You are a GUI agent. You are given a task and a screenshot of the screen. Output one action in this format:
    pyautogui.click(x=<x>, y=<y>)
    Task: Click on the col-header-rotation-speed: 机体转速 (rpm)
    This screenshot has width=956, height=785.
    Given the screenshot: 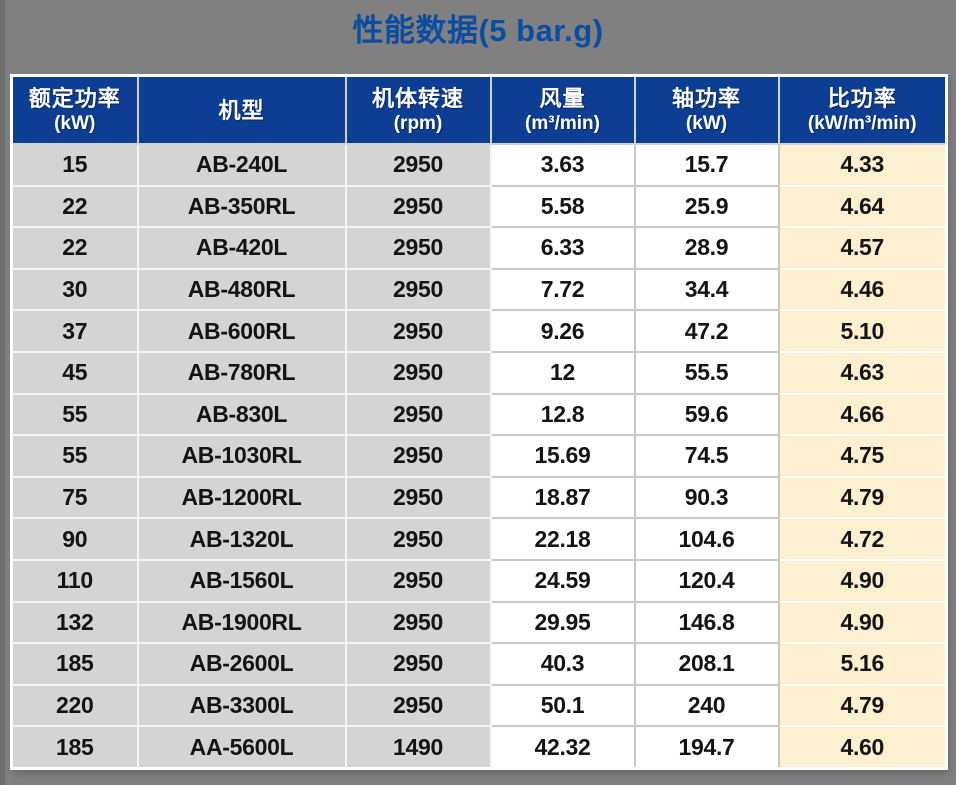 What is the action you would take?
    pyautogui.click(x=418, y=109)
    